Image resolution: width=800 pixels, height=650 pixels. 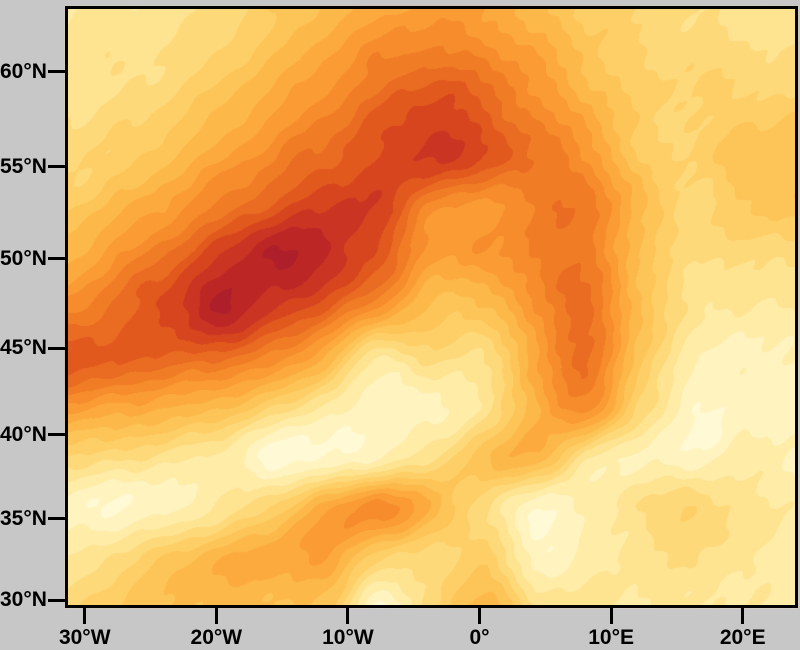 What do you see at coordinates (216, 637) in the screenshot?
I see `x-axis-tick-label: 20°W` at bounding box center [216, 637].